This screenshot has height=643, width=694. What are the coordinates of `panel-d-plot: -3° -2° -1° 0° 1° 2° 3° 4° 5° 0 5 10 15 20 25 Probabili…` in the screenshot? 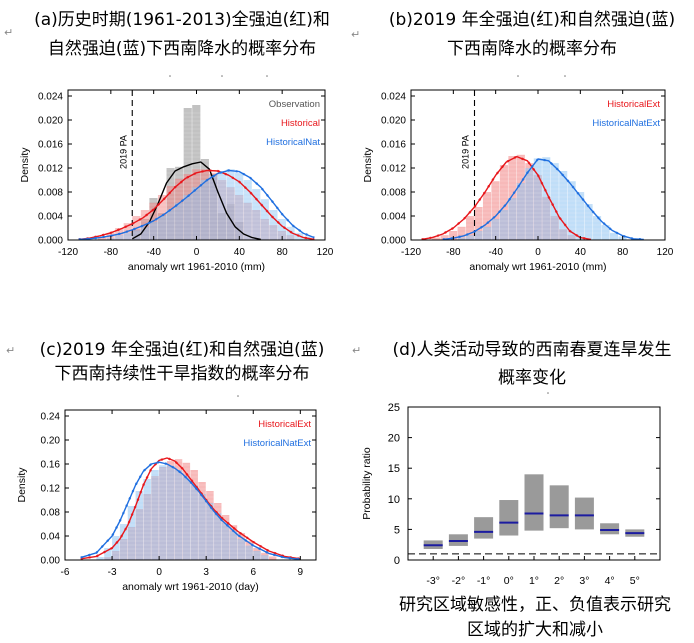 It's located at (511, 494).